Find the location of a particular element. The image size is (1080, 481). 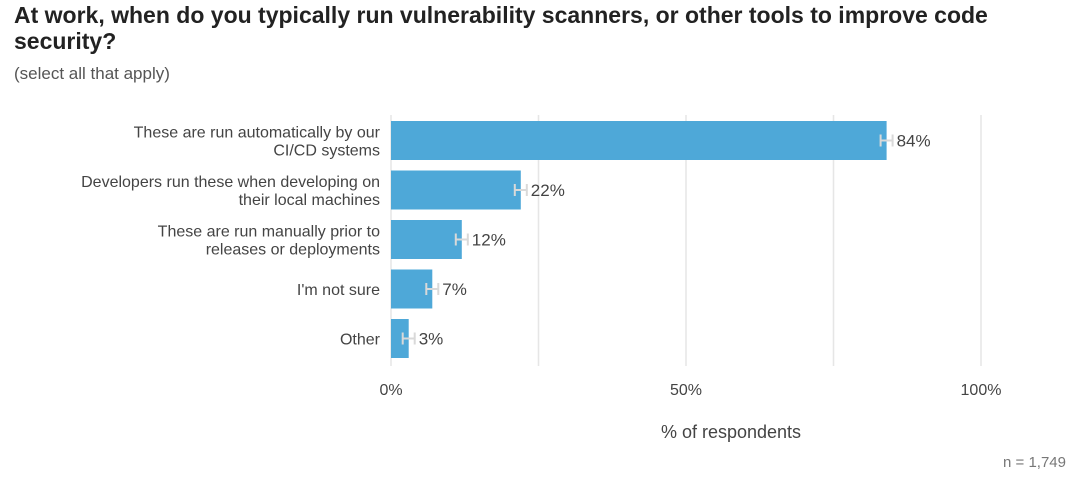

chart-subtitle: (select all that apply) is located at coordinates (92, 73).